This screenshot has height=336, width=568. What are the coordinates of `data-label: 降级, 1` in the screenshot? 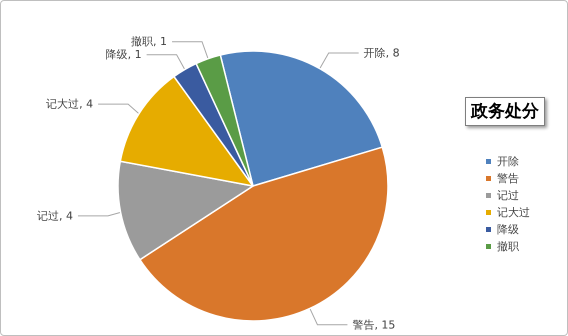 It's located at (124, 55).